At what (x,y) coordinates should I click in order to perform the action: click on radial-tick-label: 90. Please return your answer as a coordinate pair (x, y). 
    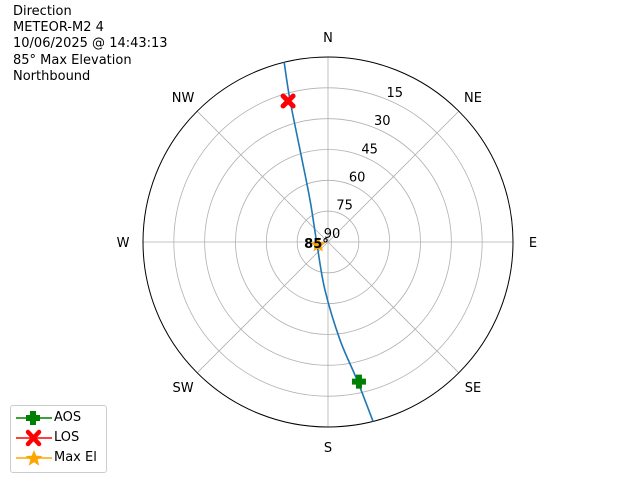
    Looking at the image, I should click on (332, 234).